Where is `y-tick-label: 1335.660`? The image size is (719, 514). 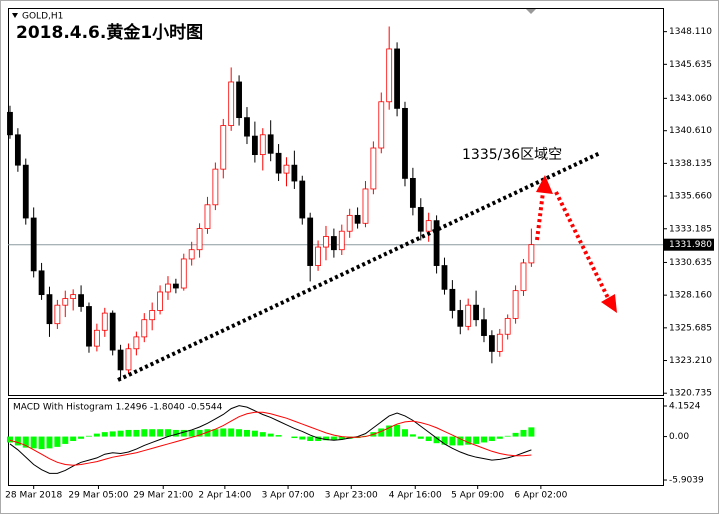
y-tick-label: 1335.660 is located at coordinates (690, 197).